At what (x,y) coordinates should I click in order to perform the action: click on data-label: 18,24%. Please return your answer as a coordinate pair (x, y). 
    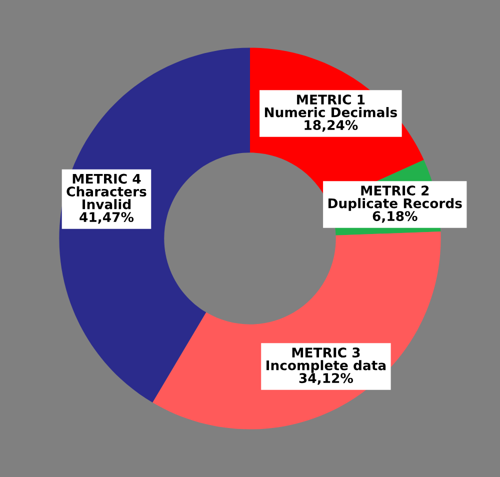
    Looking at the image, I should click on (331, 126).